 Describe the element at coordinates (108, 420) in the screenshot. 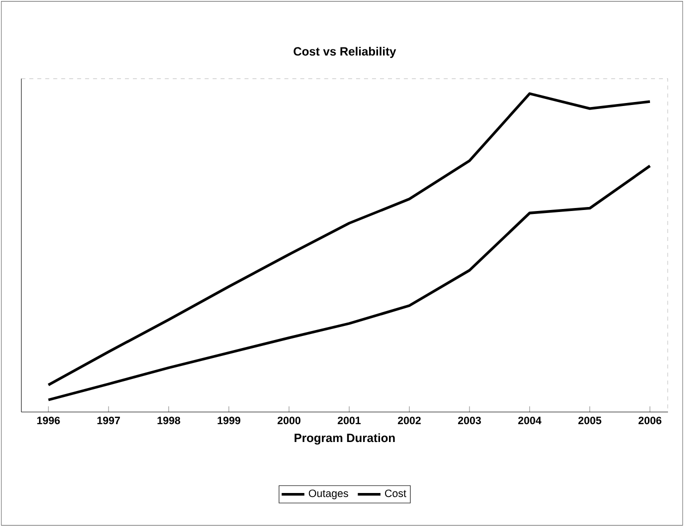

I see `x-tick-label: 1997` at that location.